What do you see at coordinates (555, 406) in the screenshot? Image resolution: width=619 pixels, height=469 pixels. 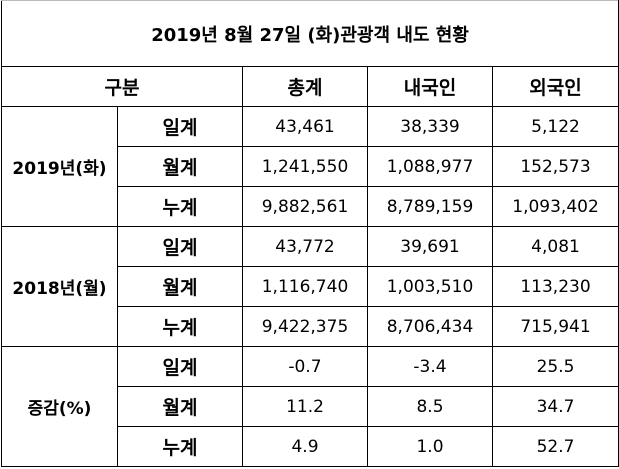 I see `cell-foreign: 34.7` at bounding box center [555, 406].